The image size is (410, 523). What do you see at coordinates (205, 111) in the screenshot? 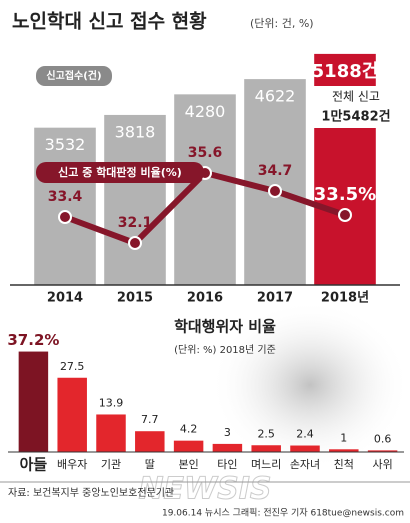
I see `bar-value-label: 4280` at bounding box center [205, 111].